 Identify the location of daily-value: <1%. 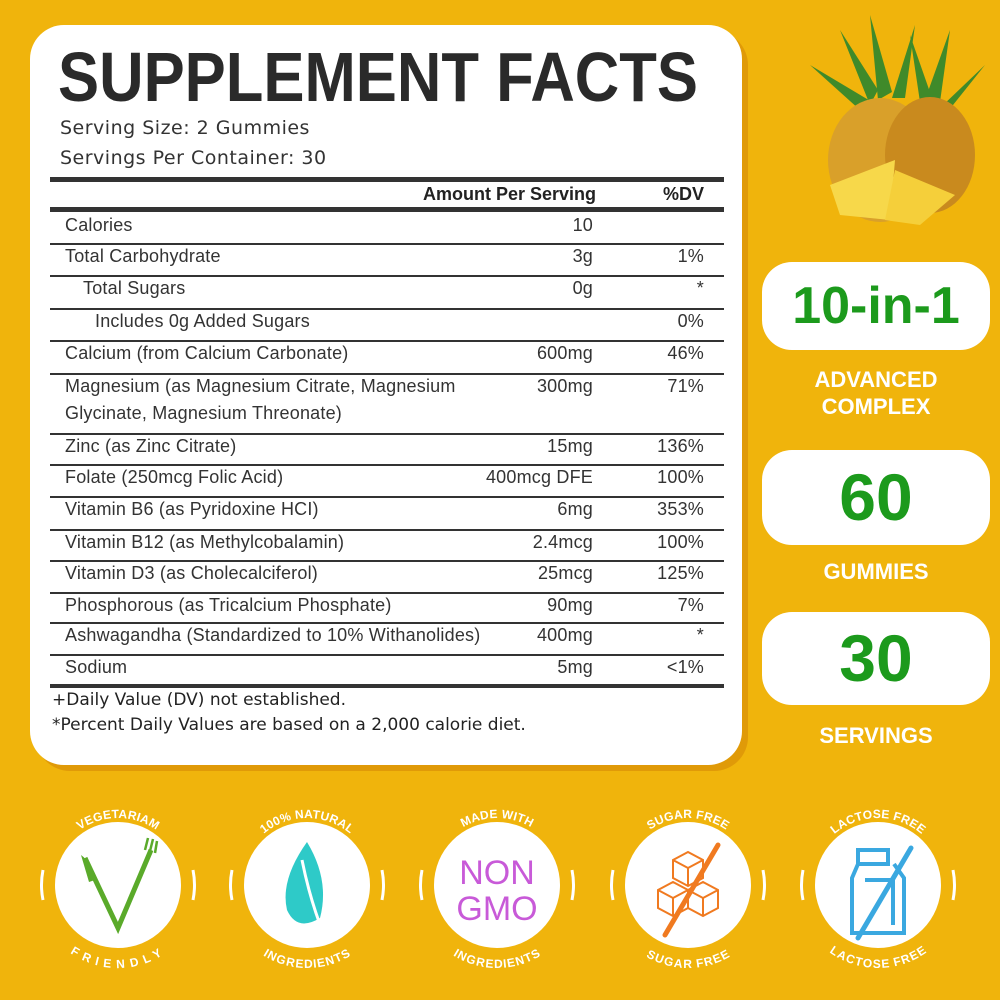
(685, 667).